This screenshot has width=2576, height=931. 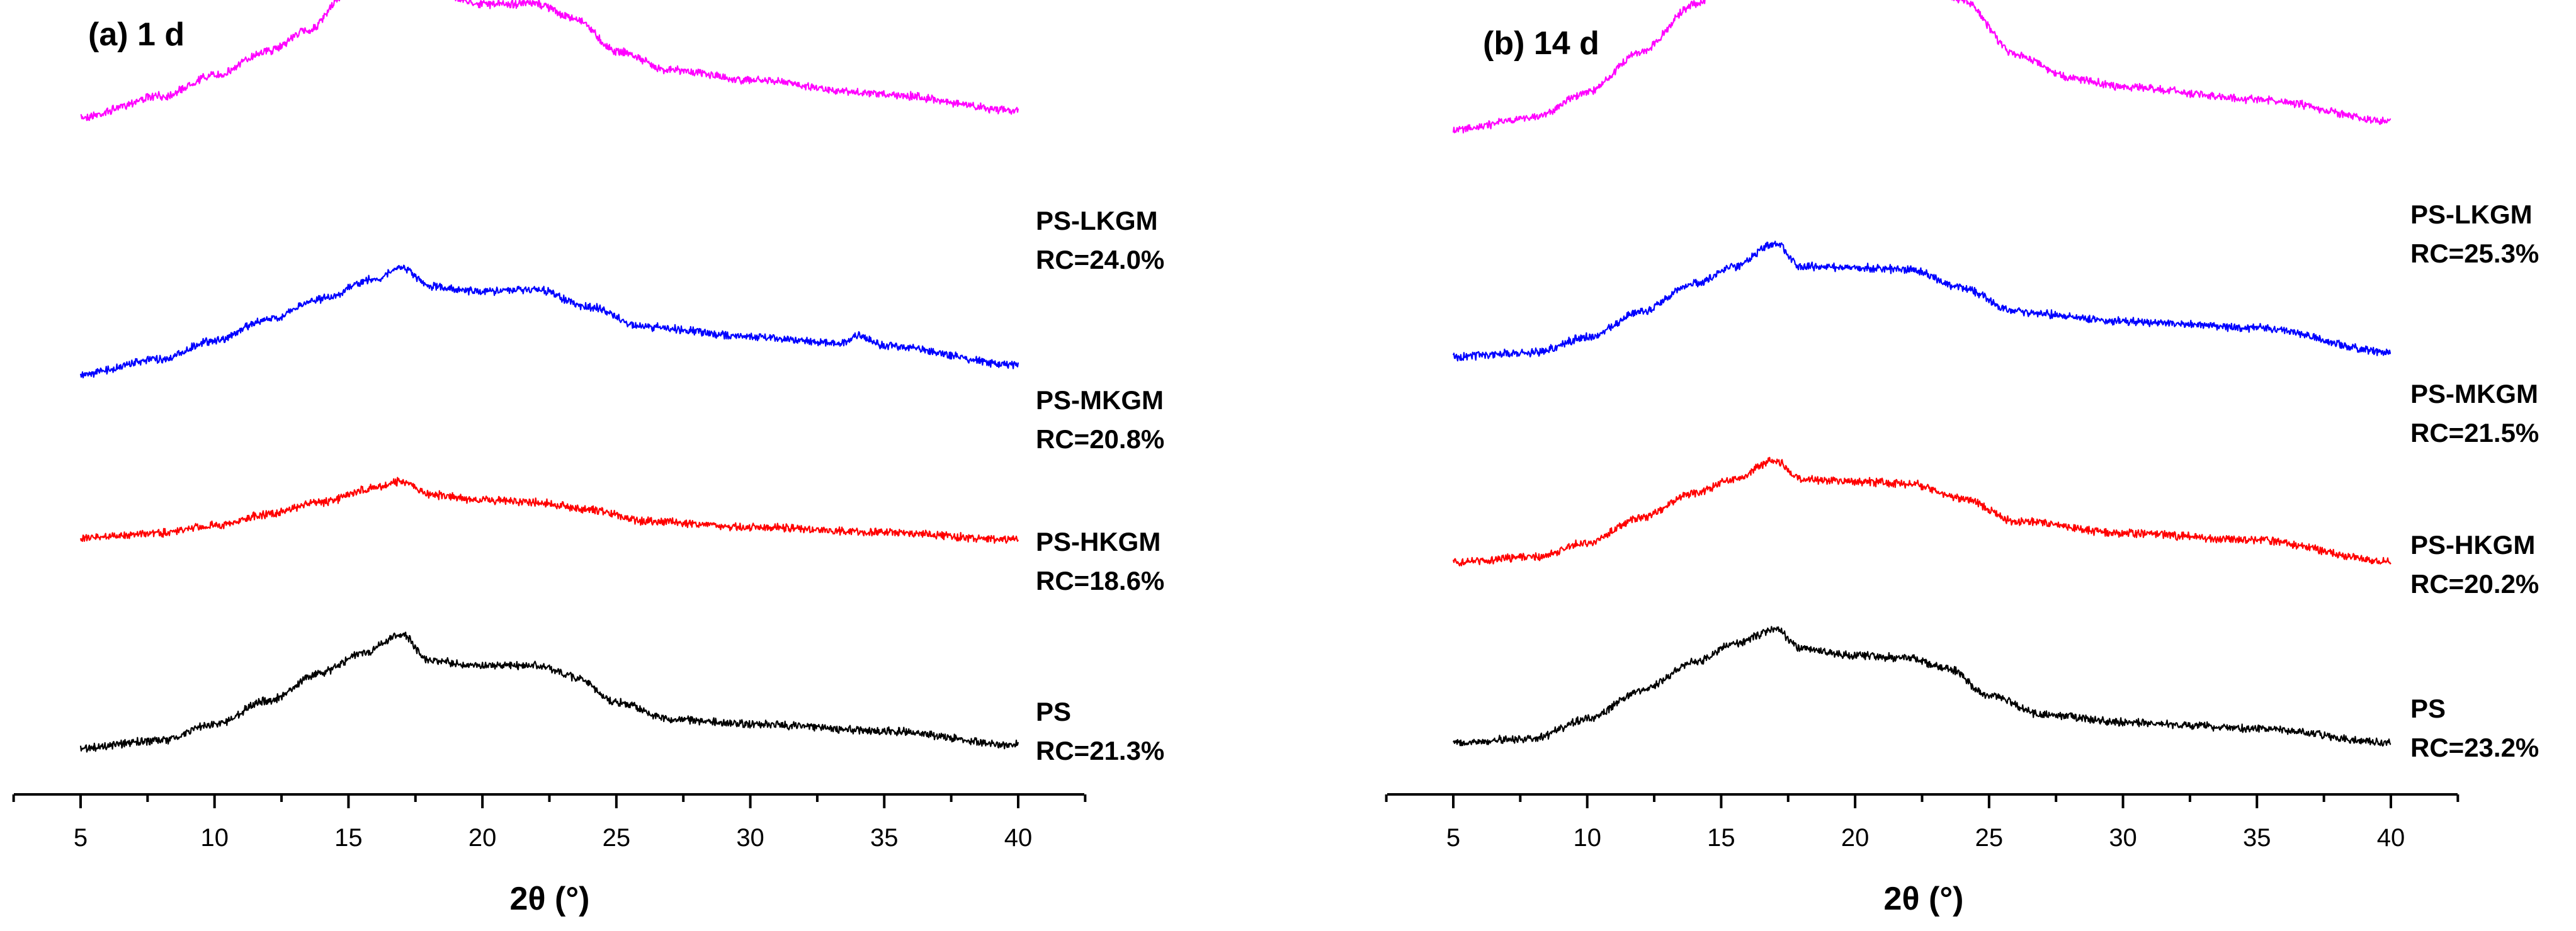 I want to click on series-rc-label: RC=20.8%, so click(x=1100, y=439).